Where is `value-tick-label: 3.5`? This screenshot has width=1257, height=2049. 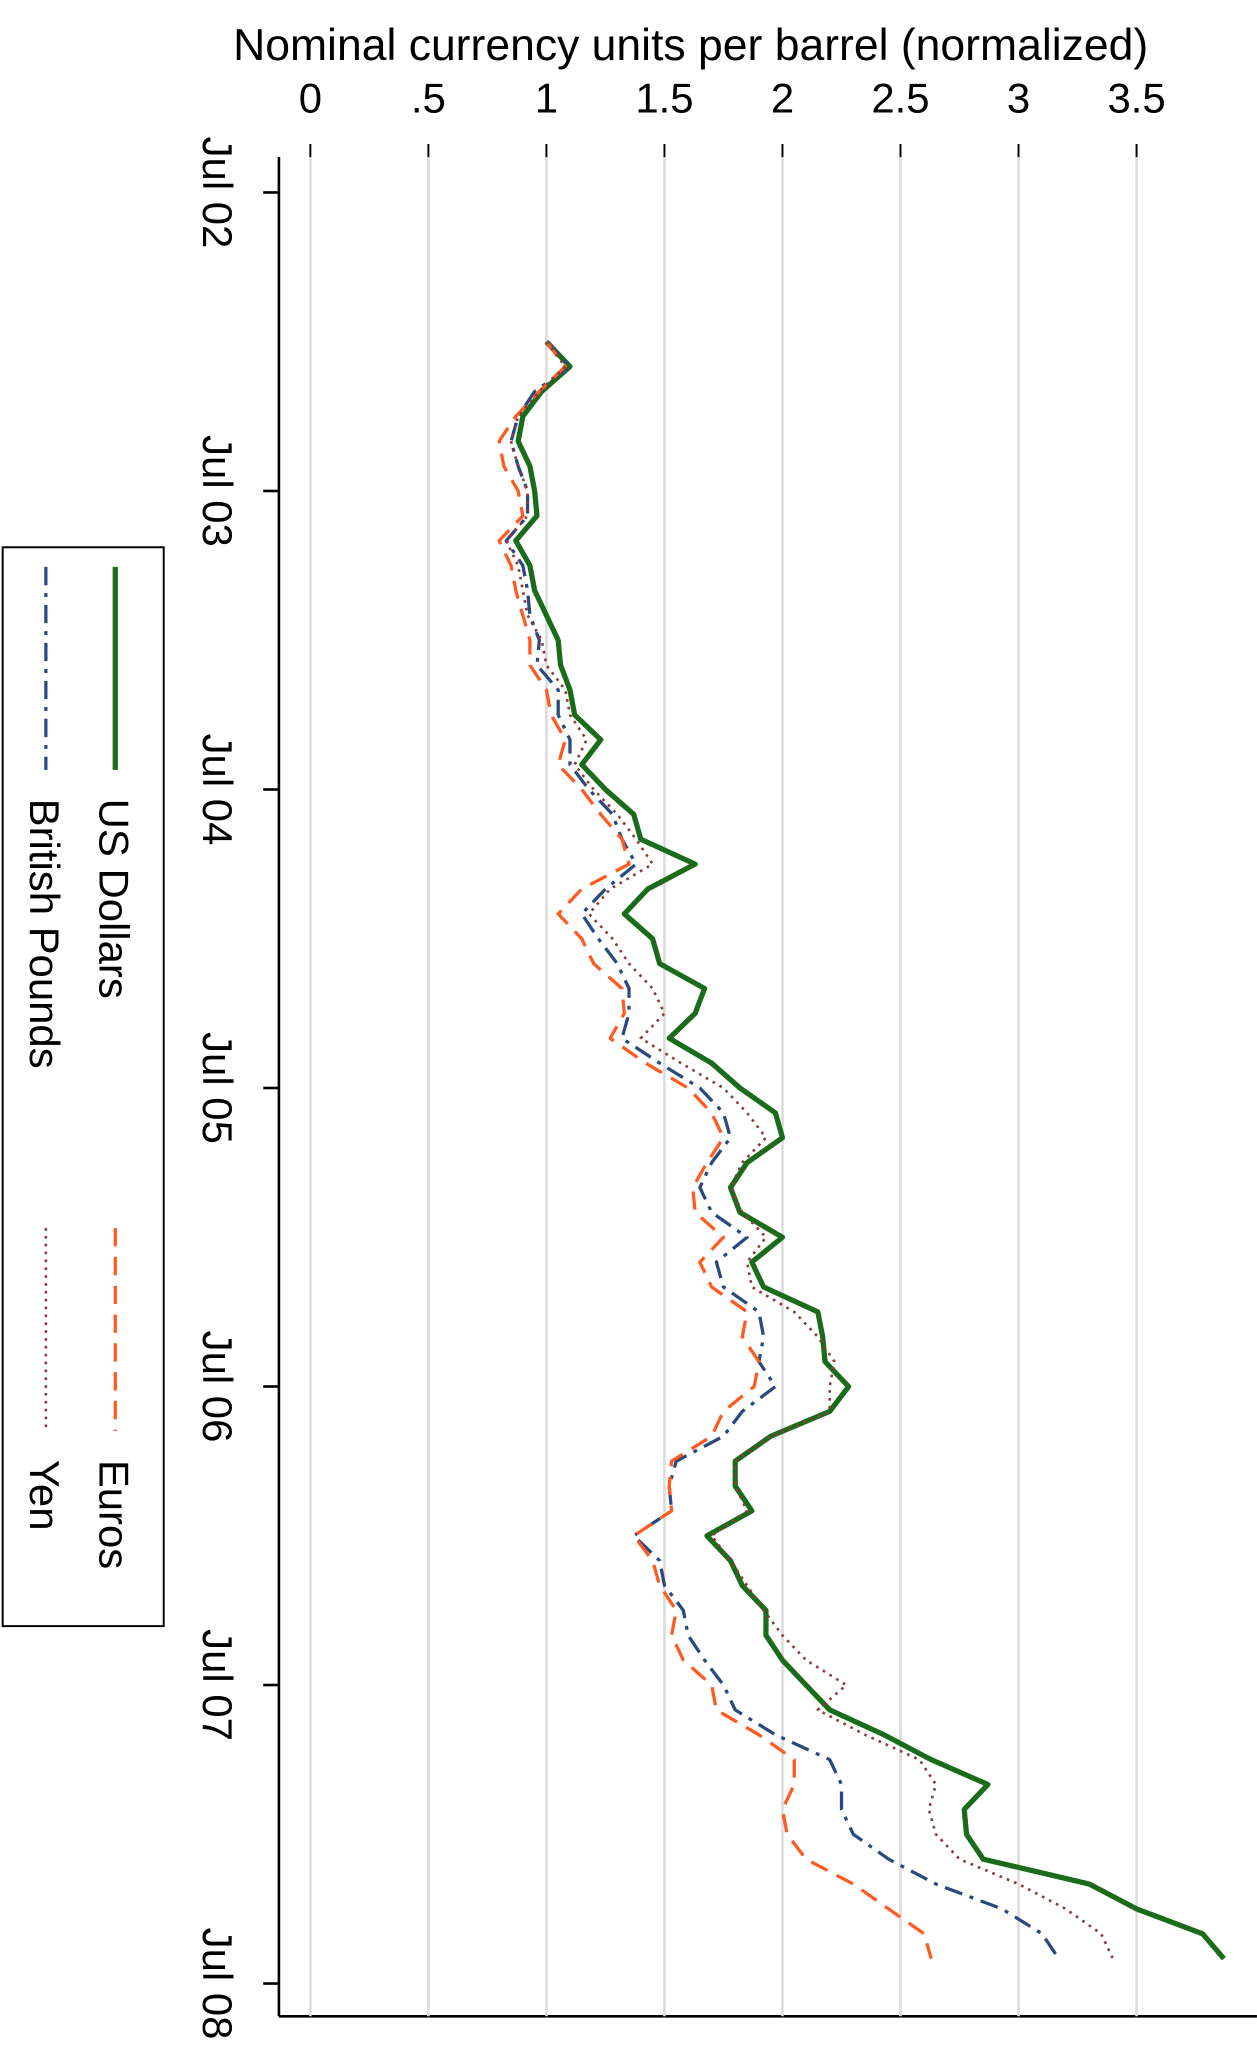
value-tick-label: 3.5 is located at coordinates (1136, 98).